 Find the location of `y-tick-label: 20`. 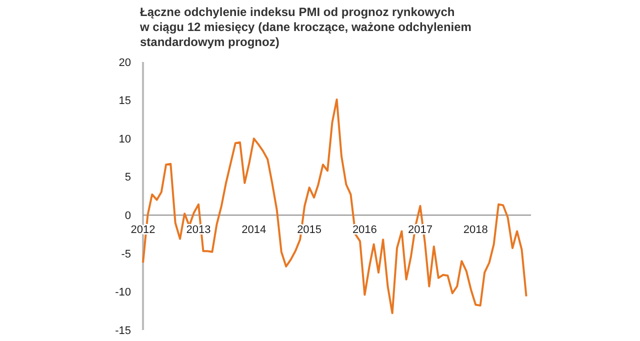

y-tick-label: 20 is located at coordinates (124, 62).